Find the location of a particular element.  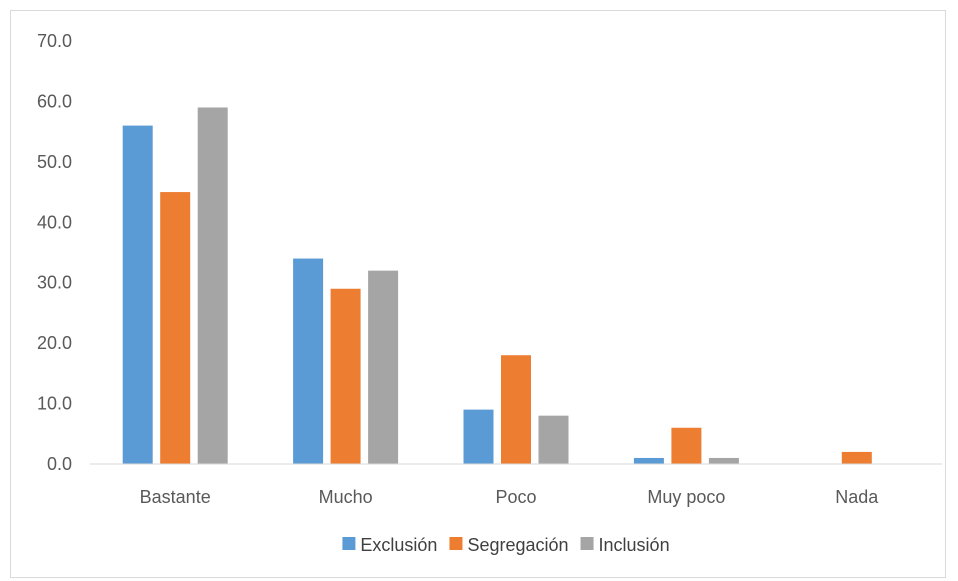

y-tick-label: 50.0 is located at coordinates (54, 162).